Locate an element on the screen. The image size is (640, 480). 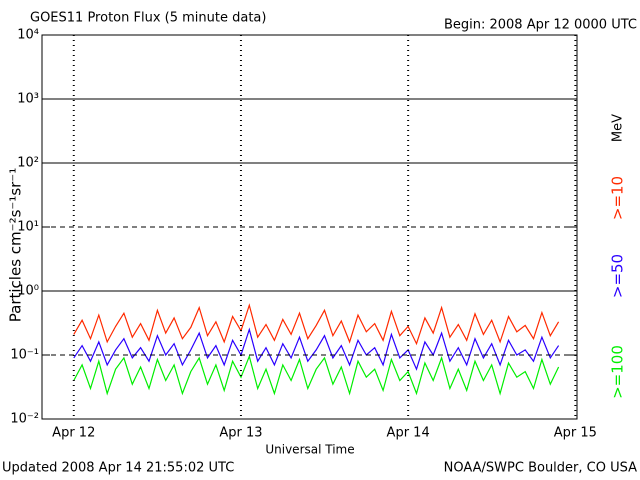
legend-entry: >=10 is located at coordinates (618, 198).